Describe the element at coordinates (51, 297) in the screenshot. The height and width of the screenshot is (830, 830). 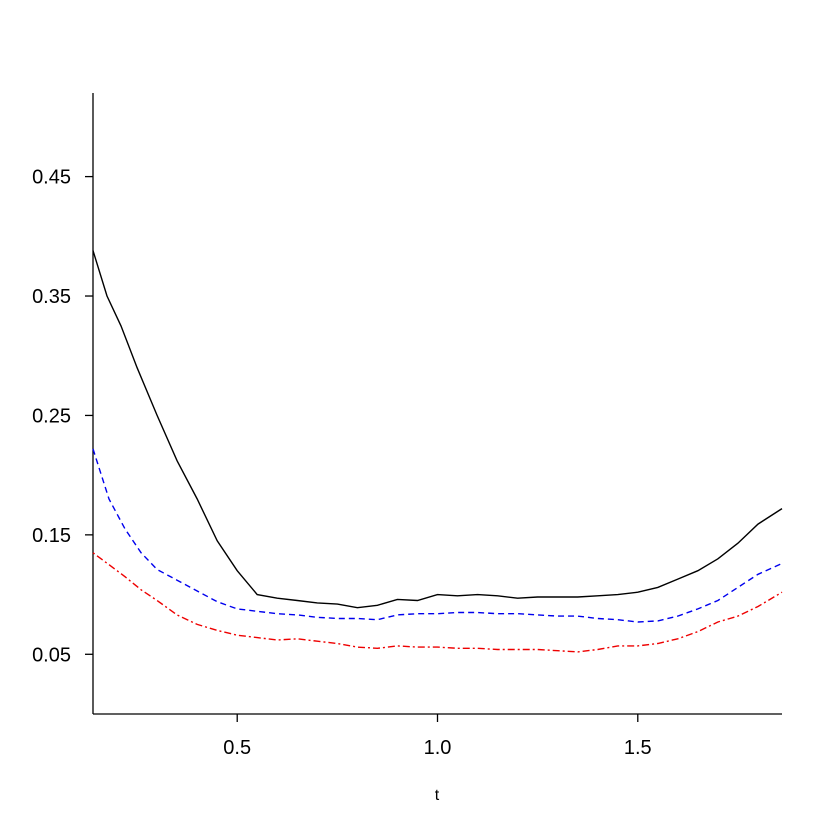
I see `y-tick-label: 0.35` at that location.